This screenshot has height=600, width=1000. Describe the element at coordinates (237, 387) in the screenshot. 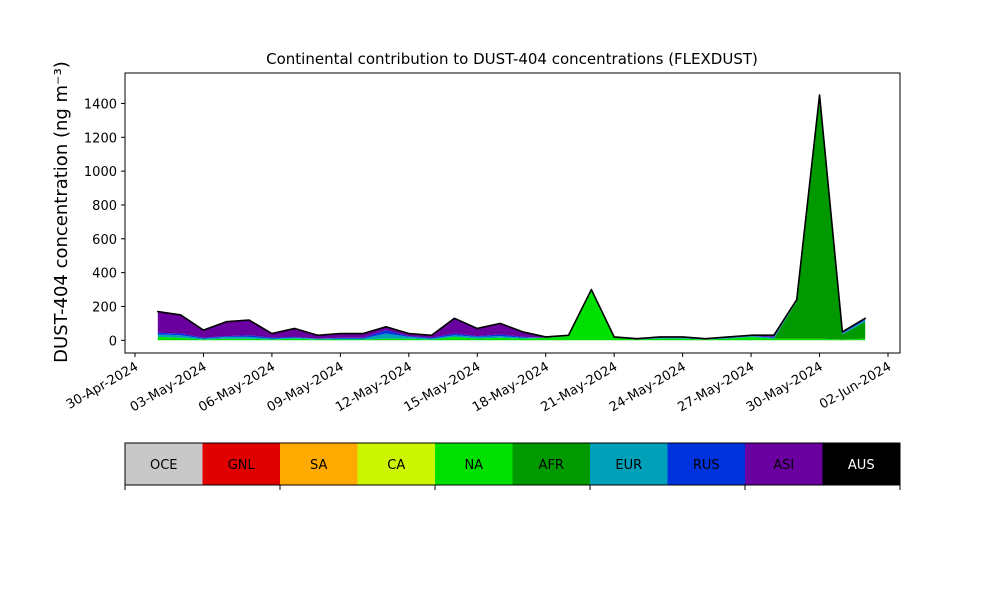

I see `x-tick-label: 06-May-2024` at that location.